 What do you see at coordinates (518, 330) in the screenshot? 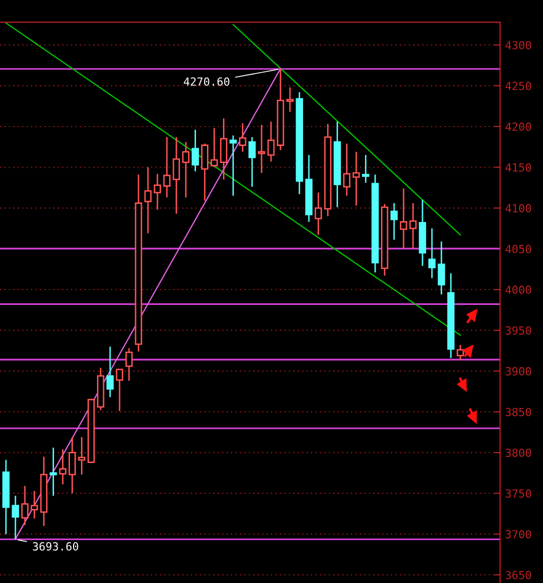
I see `y-tick-label: 3950` at bounding box center [518, 330].